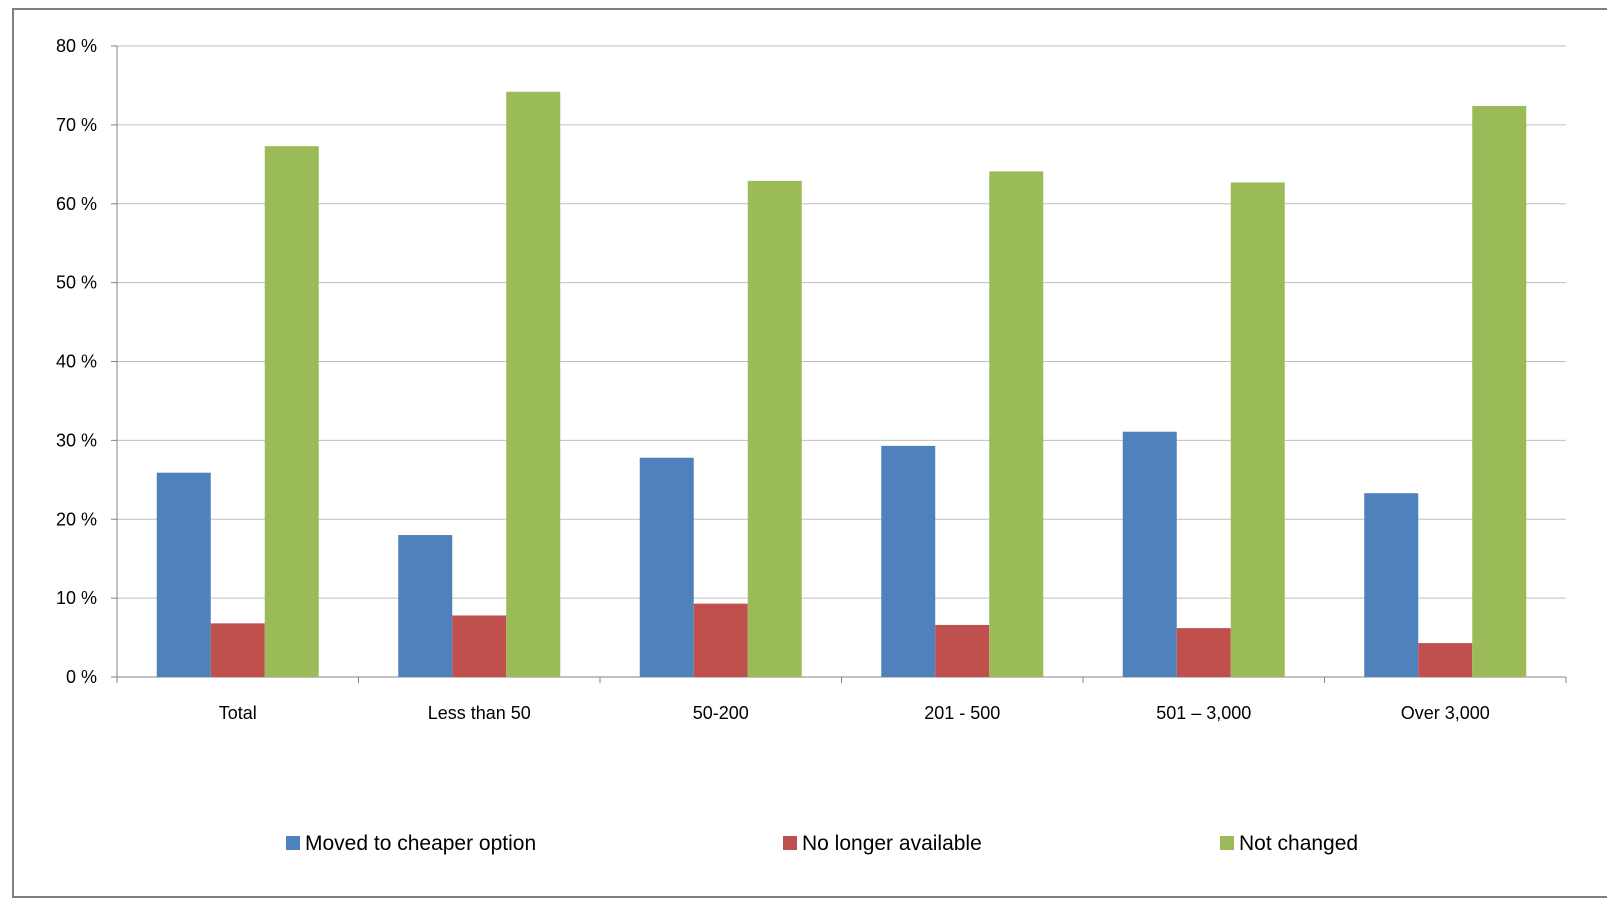  What do you see at coordinates (76, 519) in the screenshot?
I see `y-tick-label: 20 %` at bounding box center [76, 519].